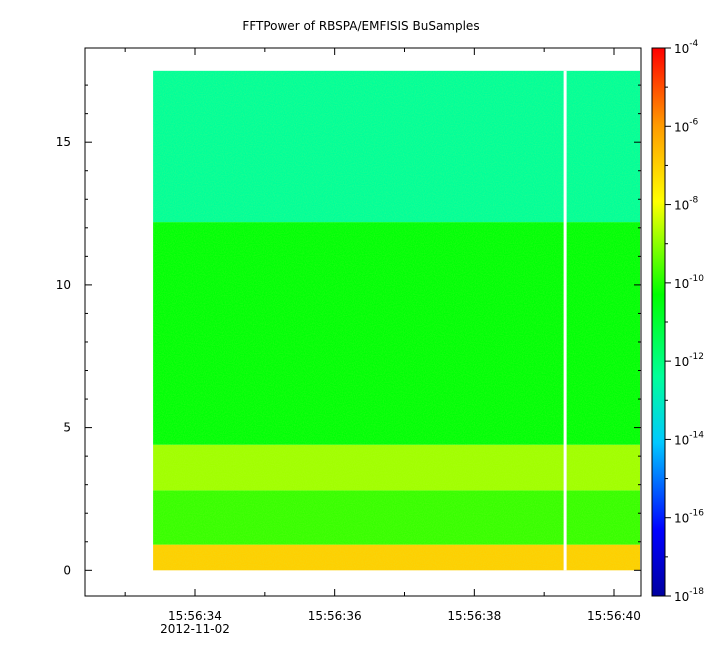  What do you see at coordinates (67, 570) in the screenshot?
I see `y-tick-label: 0` at bounding box center [67, 570].